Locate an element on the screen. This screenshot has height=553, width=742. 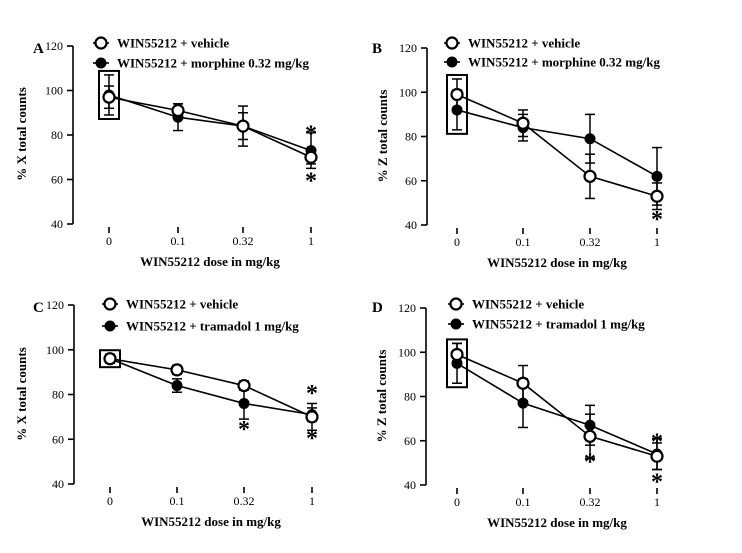
legend-label: WIN55212 + tramadol 1 mg/kg is located at coordinates (558, 324).